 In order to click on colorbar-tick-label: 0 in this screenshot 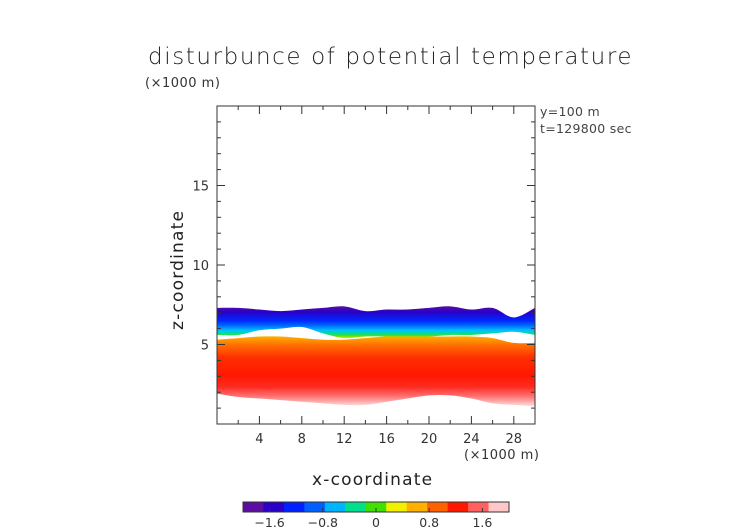, I will do `click(376, 522)`.